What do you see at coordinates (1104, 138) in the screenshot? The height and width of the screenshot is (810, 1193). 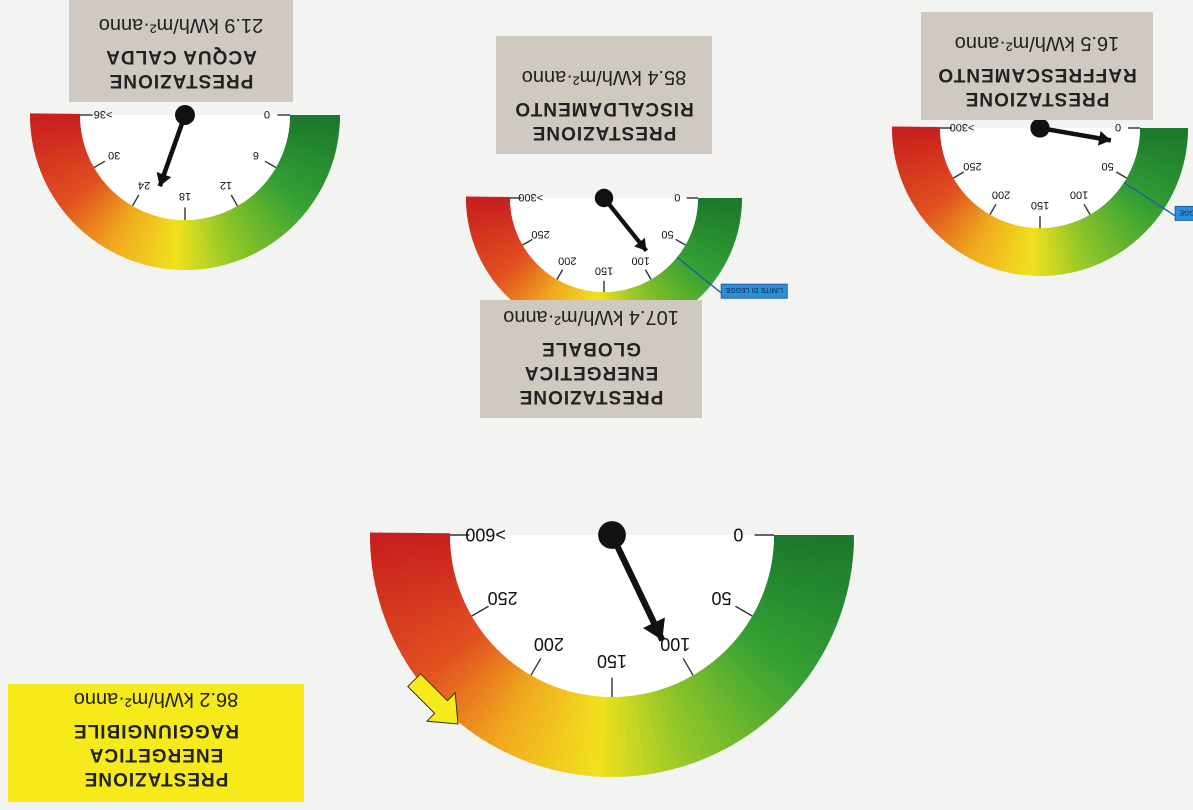 I see `cooling-needle-head` at bounding box center [1104, 138].